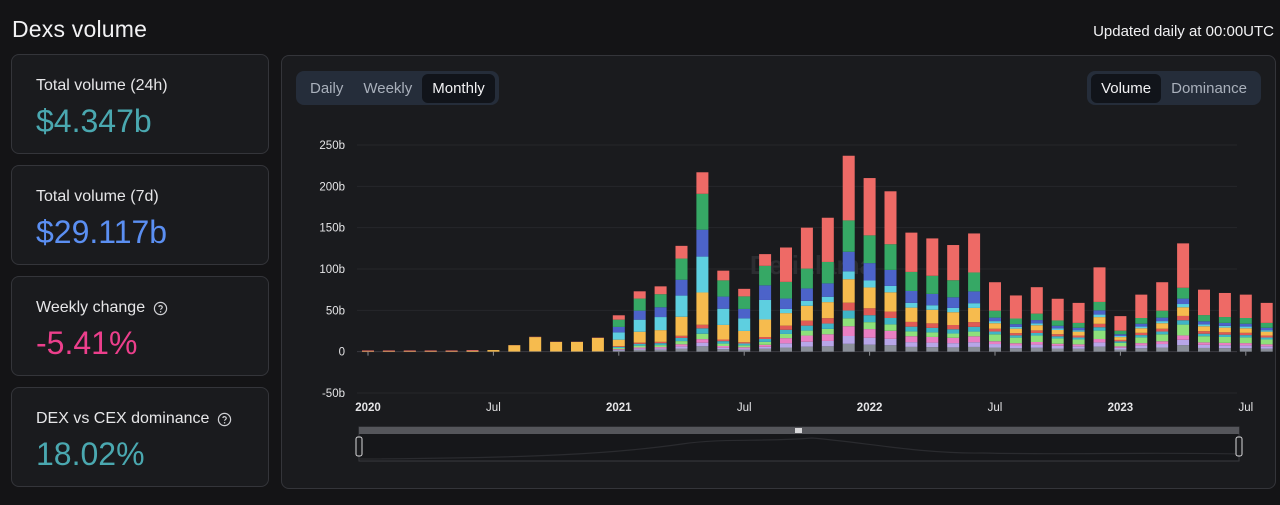  Describe the element at coordinates (388, 88) in the screenshot. I see `tab-weekly: Weekly` at that location.